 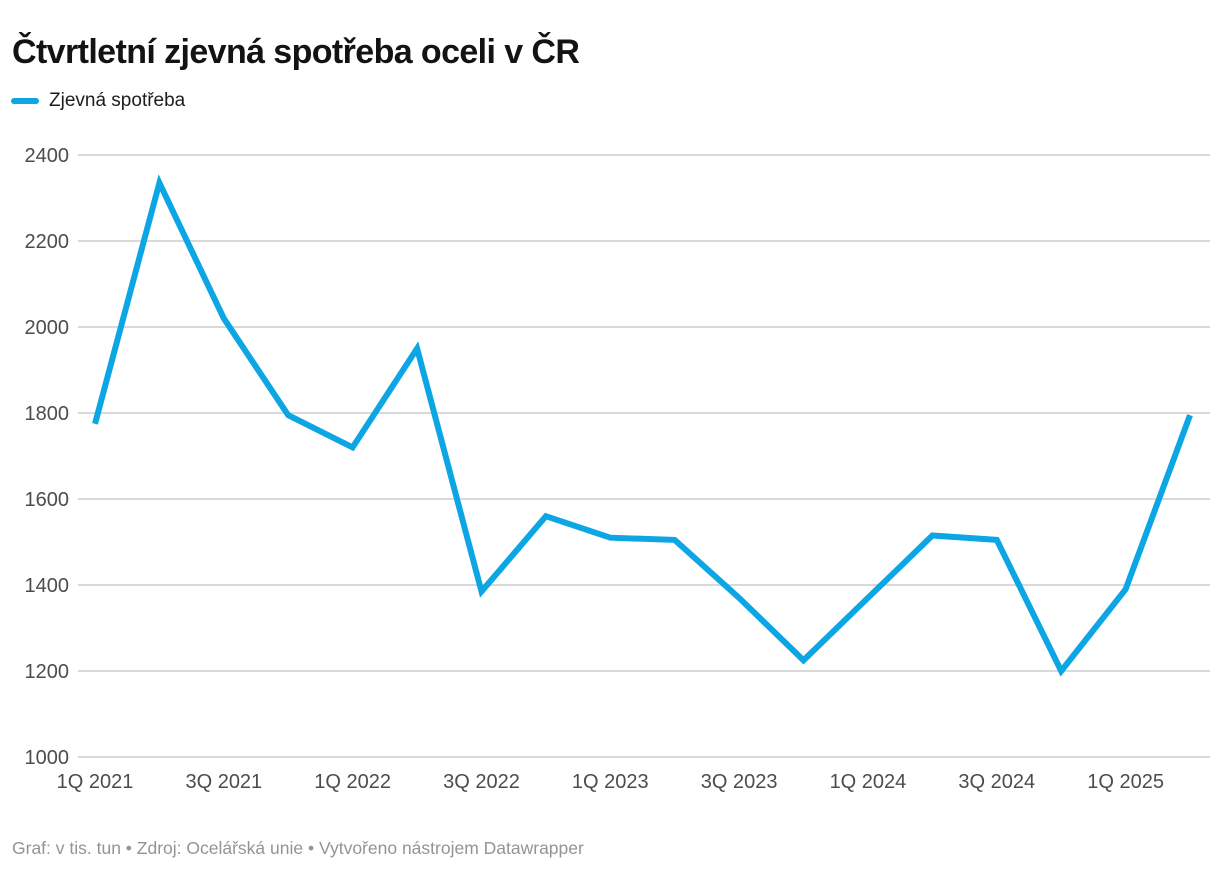 I want to click on x-tick-label: 3Q 2021, so click(x=223, y=782).